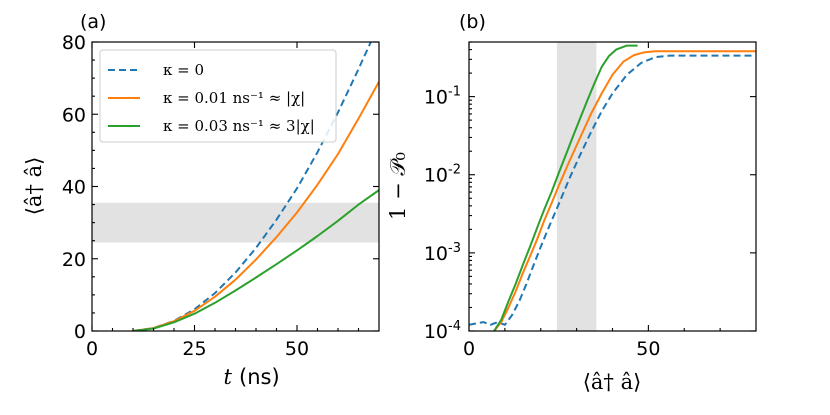 This screenshot has height=415, width=830. Describe the element at coordinates (228, 377) in the screenshot. I see `x-axis-label-var-a: t` at that location.